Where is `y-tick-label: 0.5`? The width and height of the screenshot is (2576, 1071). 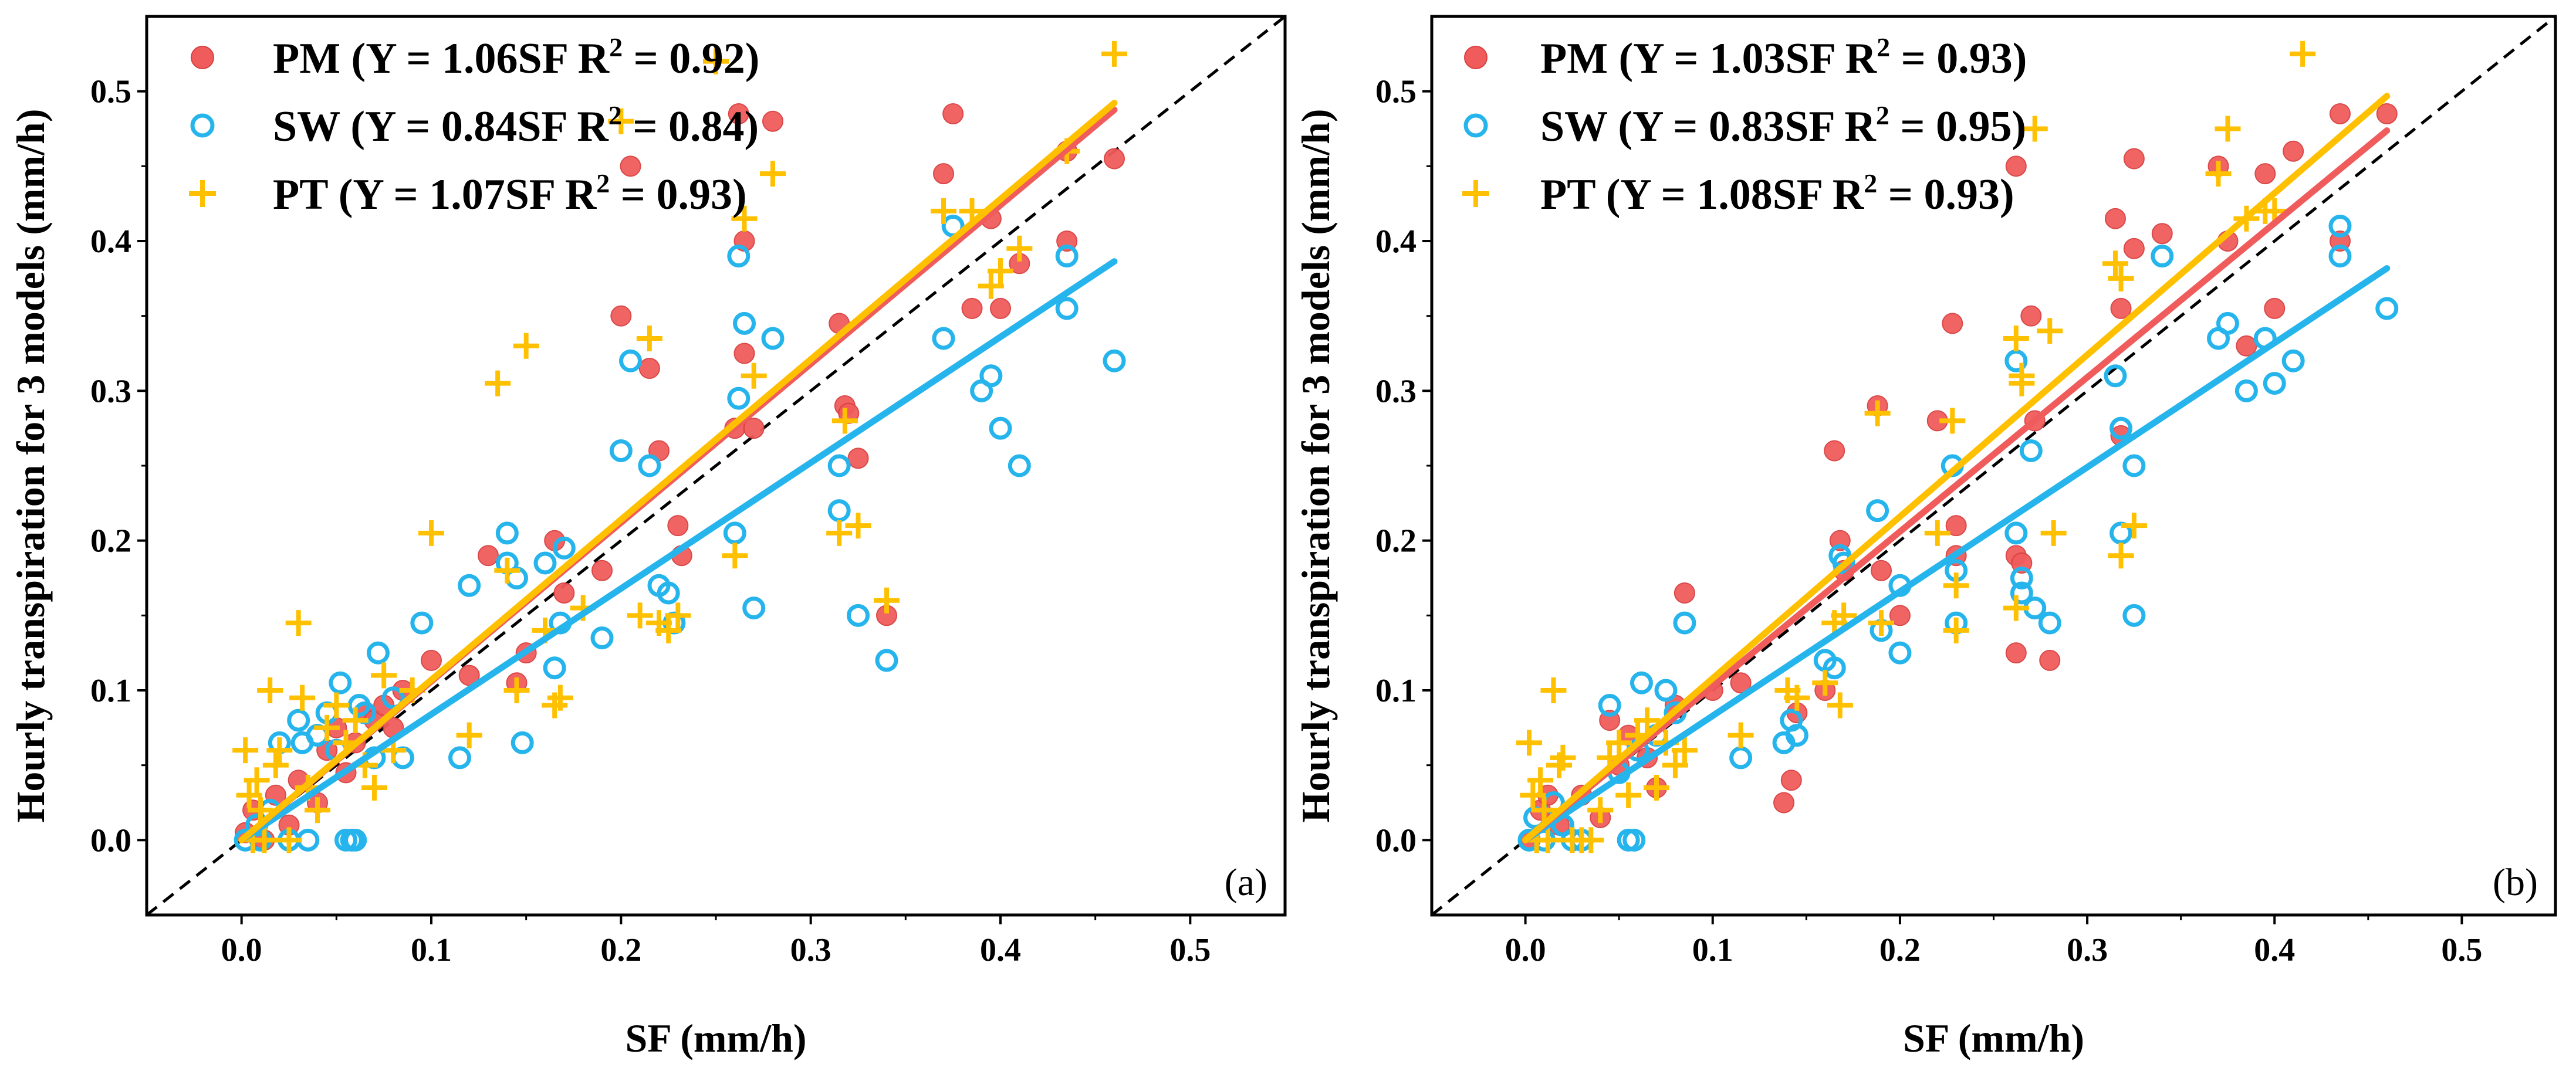
y-tick-label: 0.5 is located at coordinates (110, 92).